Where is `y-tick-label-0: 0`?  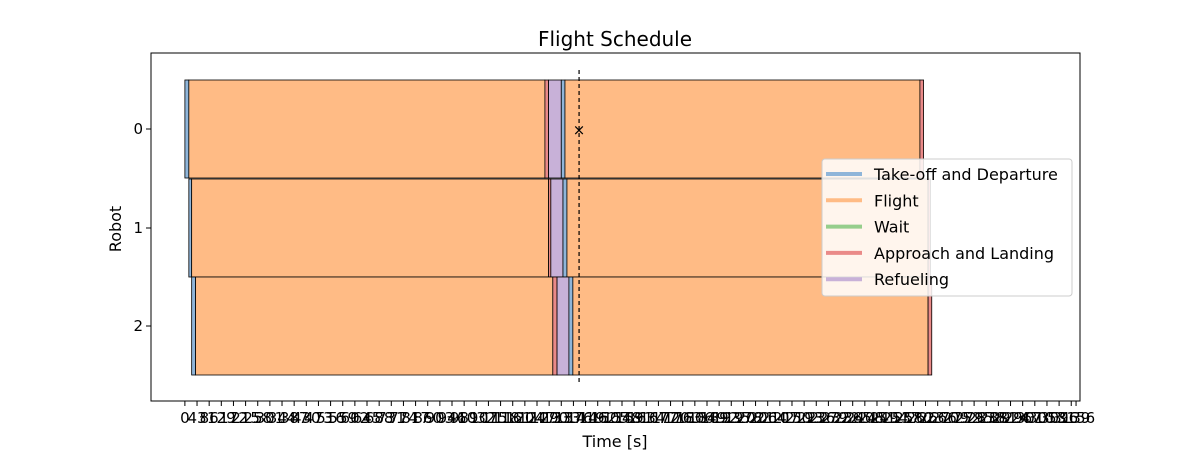 y-tick-label-0: 0 is located at coordinates (138, 129).